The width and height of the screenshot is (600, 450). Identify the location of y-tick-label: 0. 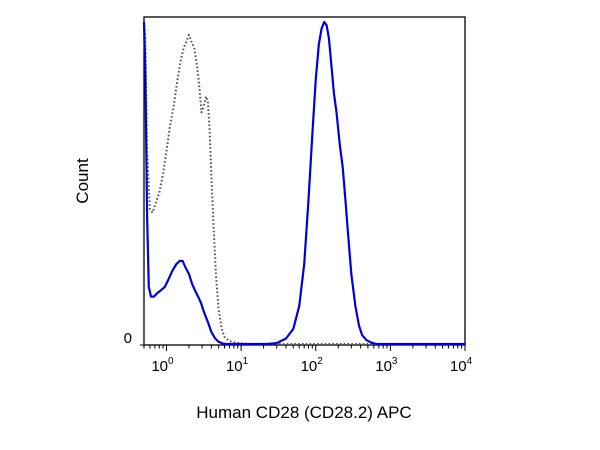
(128, 338).